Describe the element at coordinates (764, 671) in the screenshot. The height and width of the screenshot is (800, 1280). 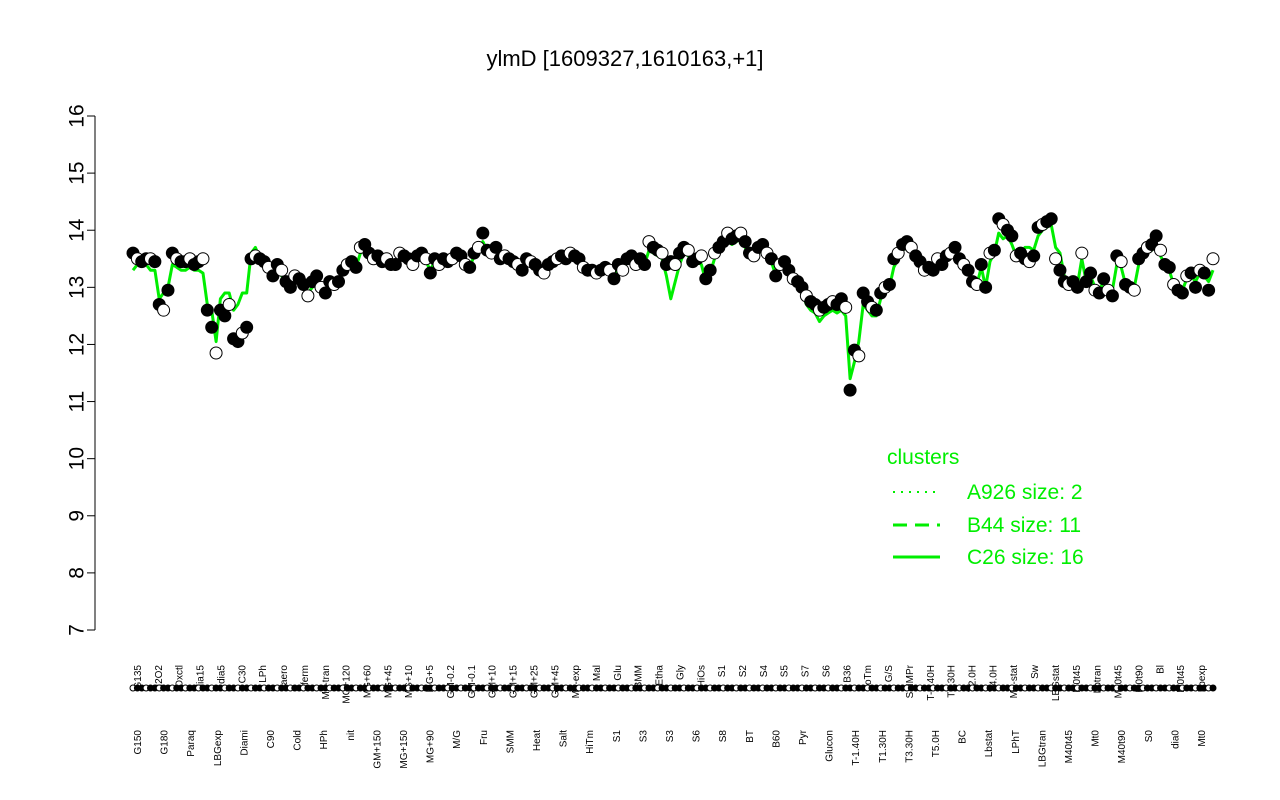
I see `x-tick-label-upper: S4` at that location.